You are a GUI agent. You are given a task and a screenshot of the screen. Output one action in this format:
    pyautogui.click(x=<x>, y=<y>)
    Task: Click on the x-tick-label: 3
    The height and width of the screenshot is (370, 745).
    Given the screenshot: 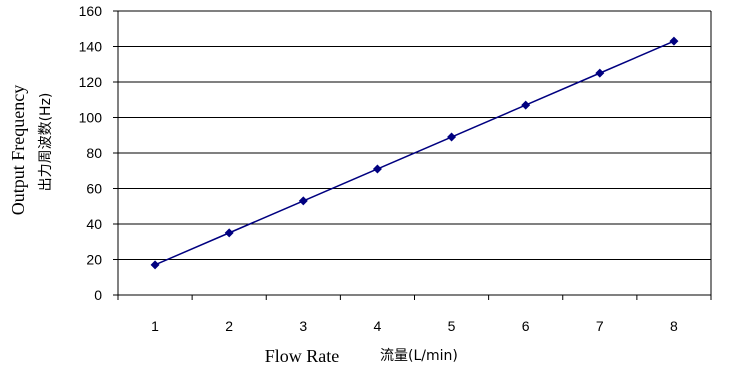 What is the action you would take?
    pyautogui.click(x=303, y=326)
    